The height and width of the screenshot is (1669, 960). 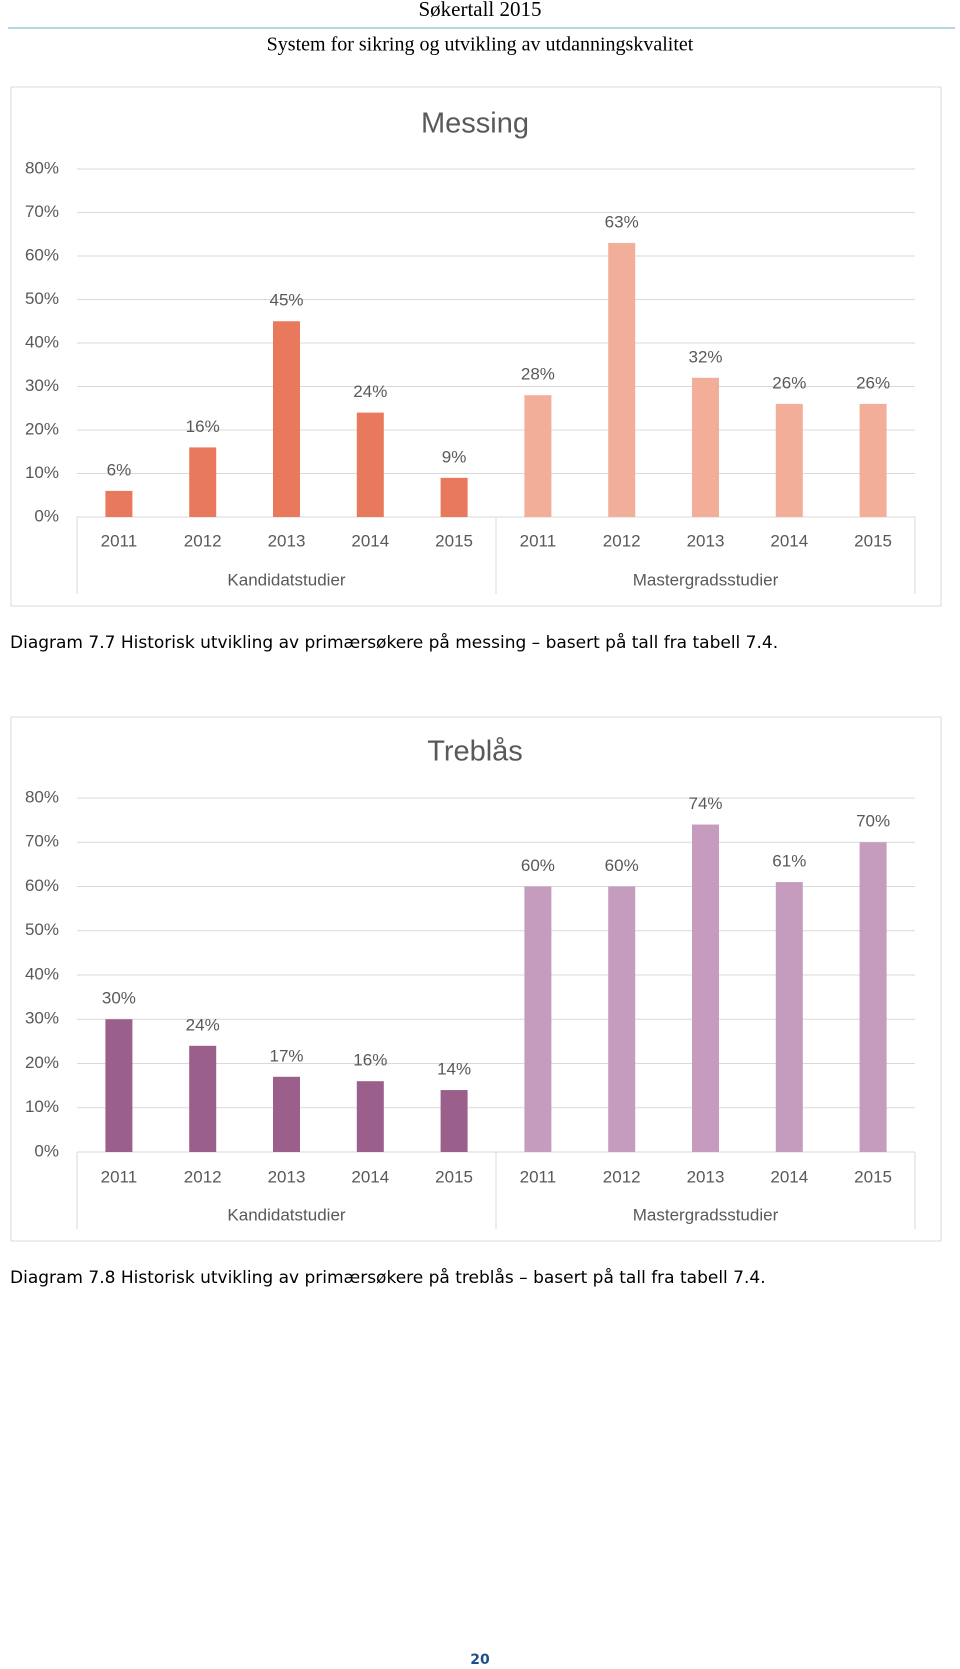 I want to click on page-number: 20, so click(x=480, y=1660).